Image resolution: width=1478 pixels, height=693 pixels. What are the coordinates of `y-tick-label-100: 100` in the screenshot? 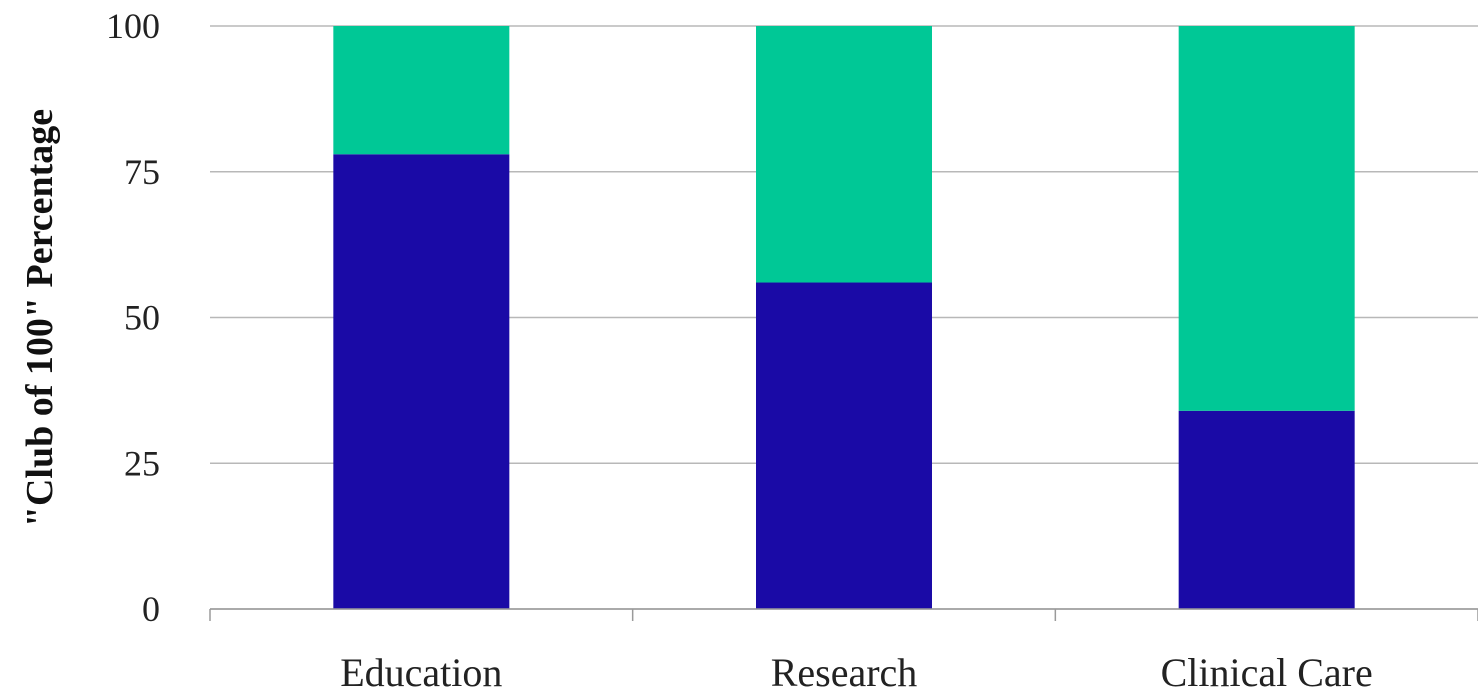 It's located at (133, 26).